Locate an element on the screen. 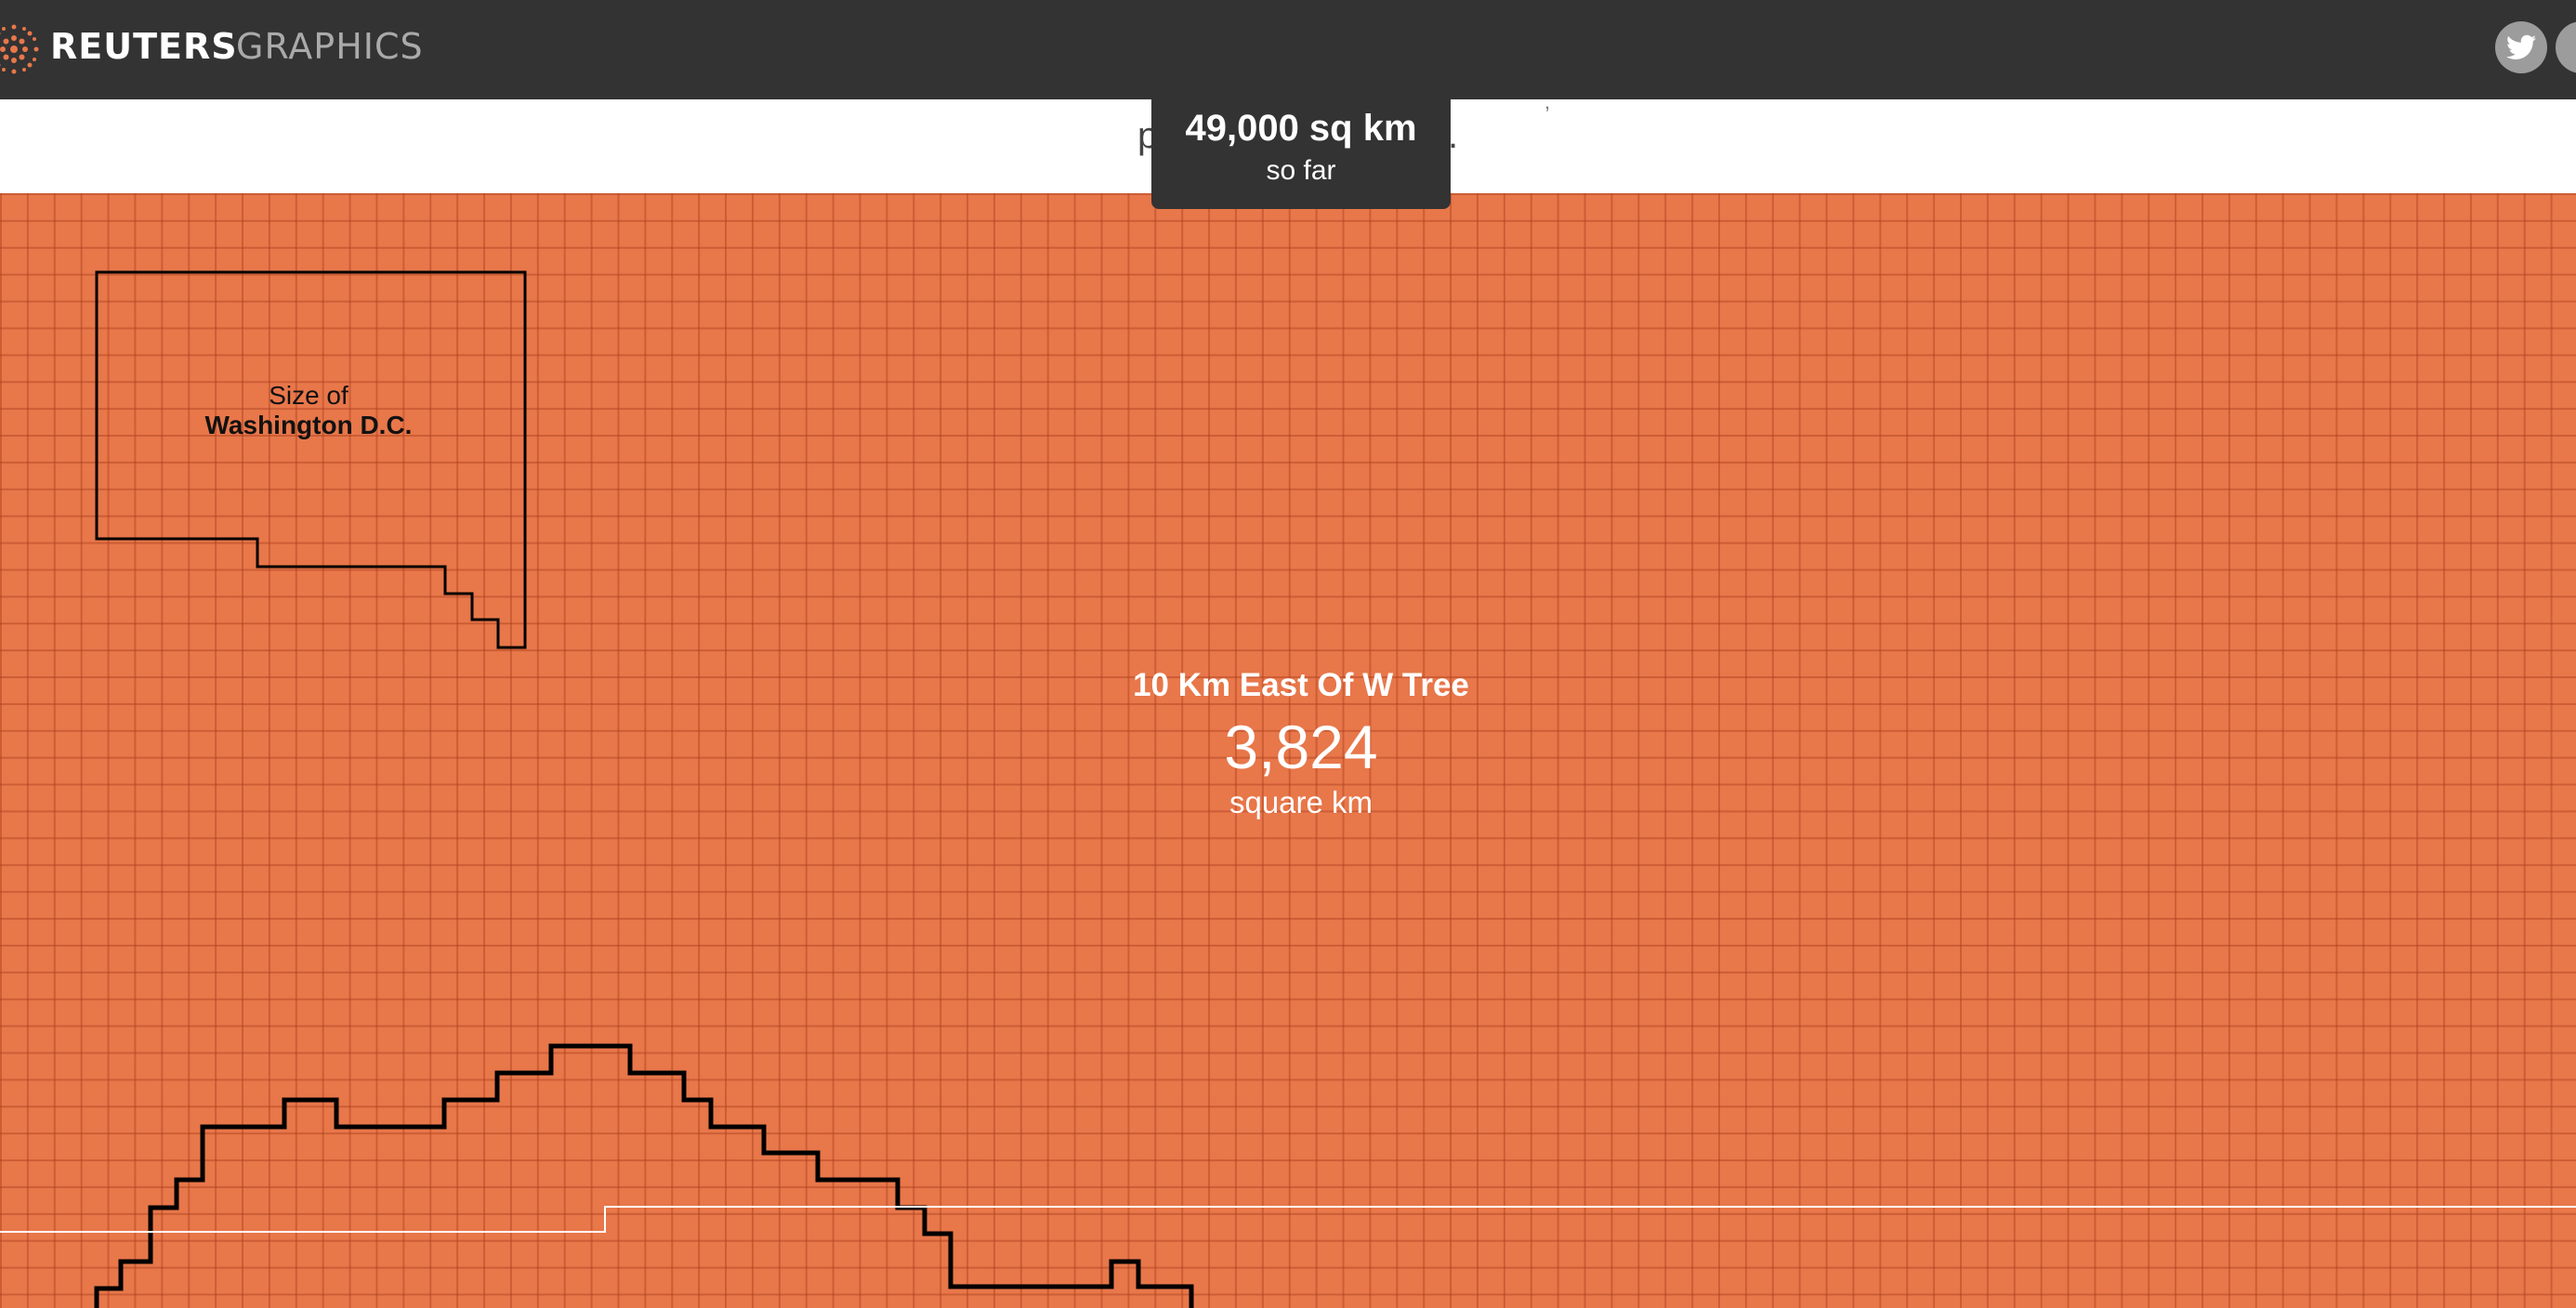 Image resolution: width=2576 pixels, height=1308 pixels. intro-text-fragment-right: . is located at coordinates (1453, 135).